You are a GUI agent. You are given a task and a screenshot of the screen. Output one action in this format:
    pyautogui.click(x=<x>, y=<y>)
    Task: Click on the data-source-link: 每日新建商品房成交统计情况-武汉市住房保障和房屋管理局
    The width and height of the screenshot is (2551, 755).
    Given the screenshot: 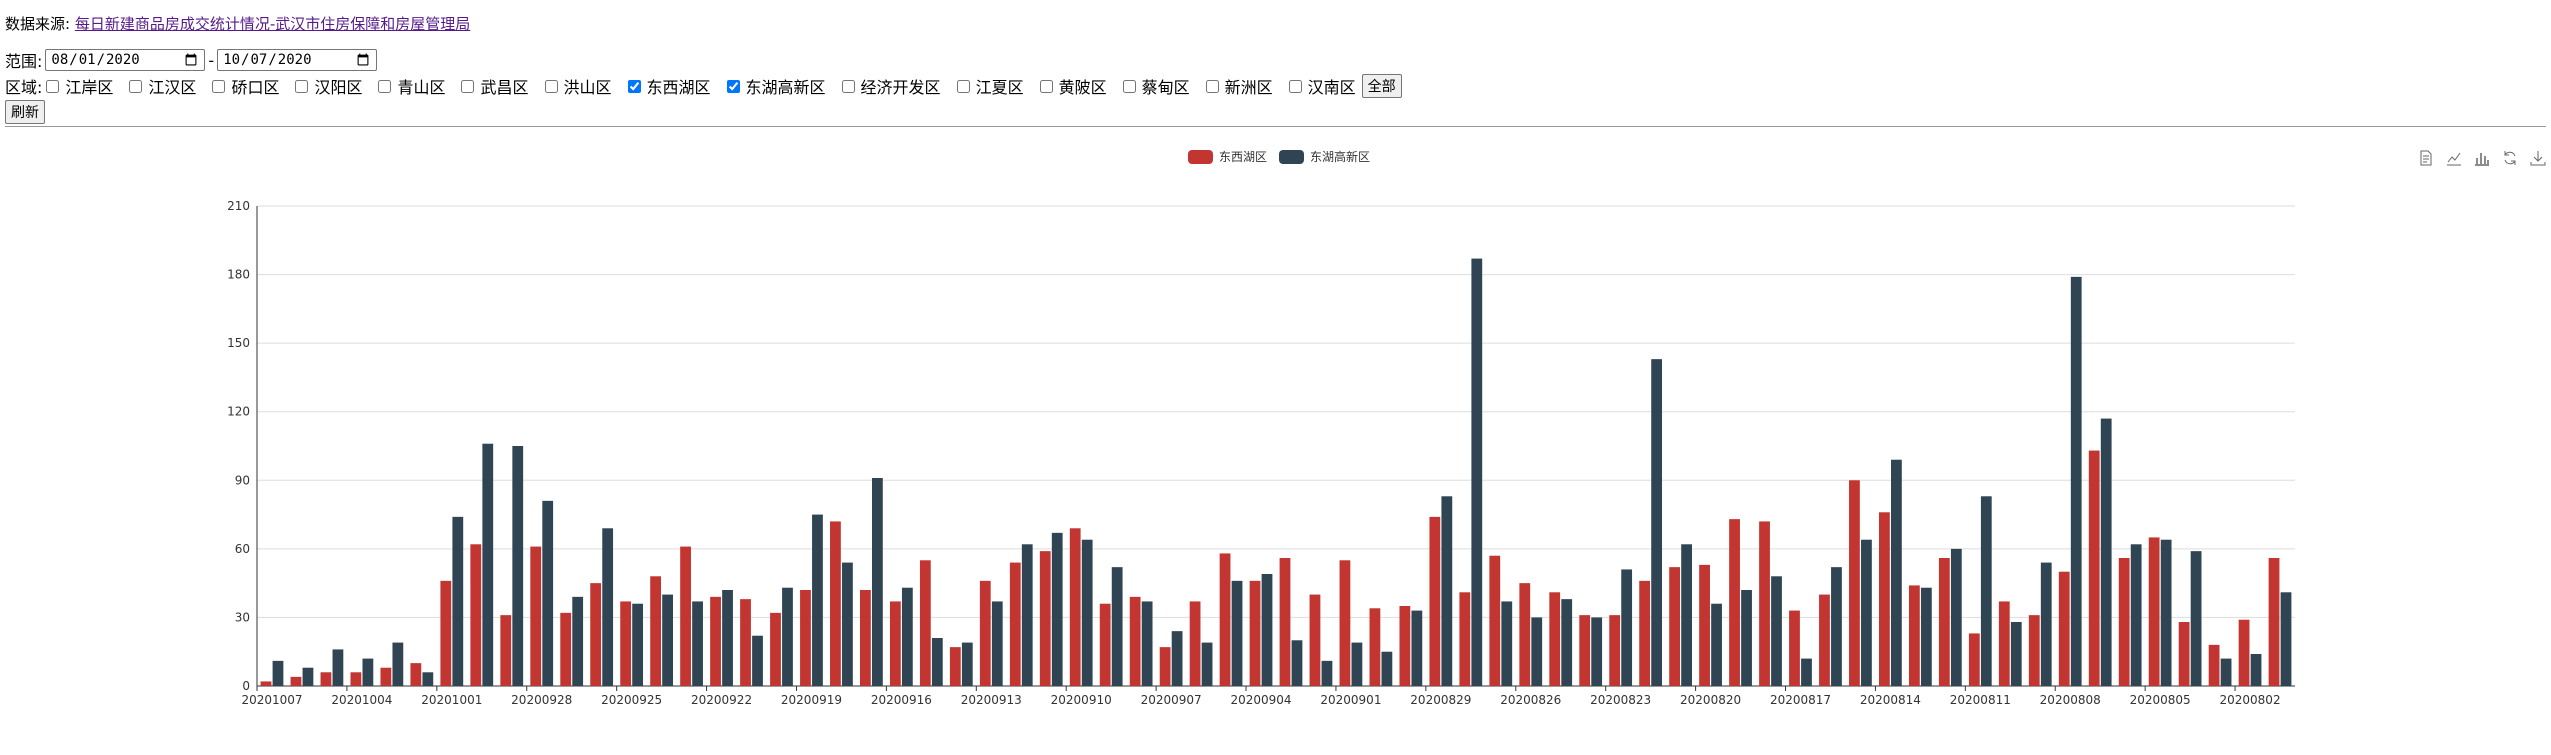 What is the action you would take?
    pyautogui.click(x=272, y=24)
    